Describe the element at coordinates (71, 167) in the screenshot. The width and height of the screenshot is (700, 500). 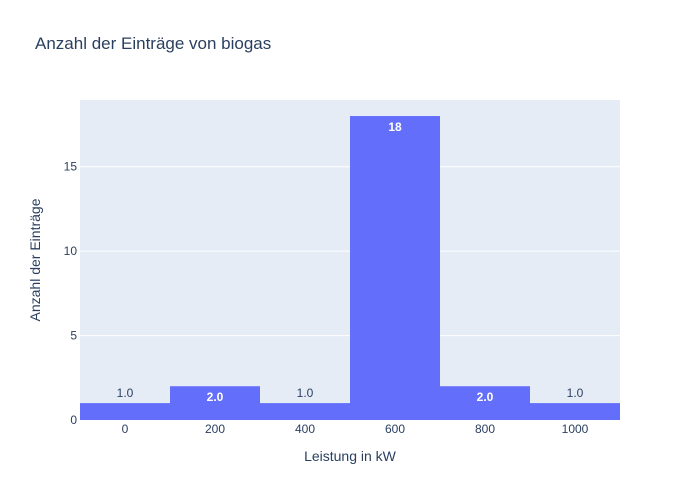
I see `y-tick-label: 15` at that location.